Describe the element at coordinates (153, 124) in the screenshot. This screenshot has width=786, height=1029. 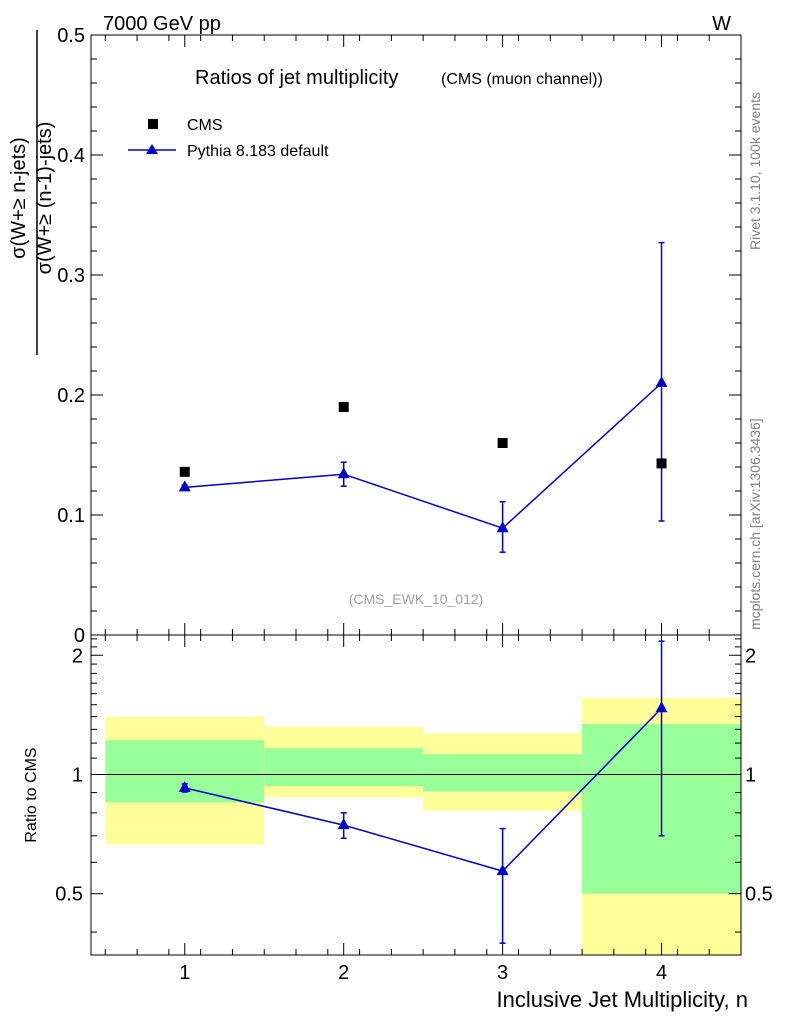
I see `legend-cms-marker` at that location.